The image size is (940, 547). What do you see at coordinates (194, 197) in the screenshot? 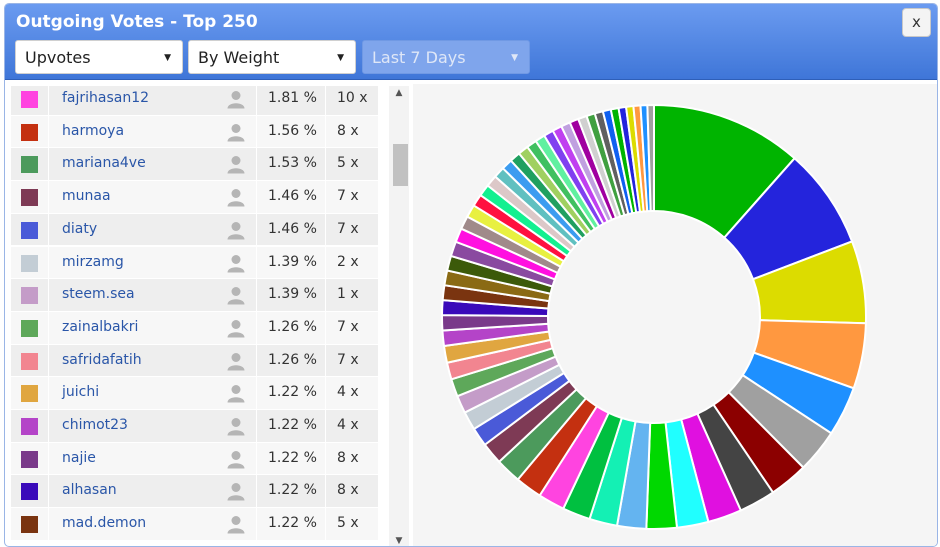
I see `list-item: munaa 1.46 % 7 x` at bounding box center [194, 197].